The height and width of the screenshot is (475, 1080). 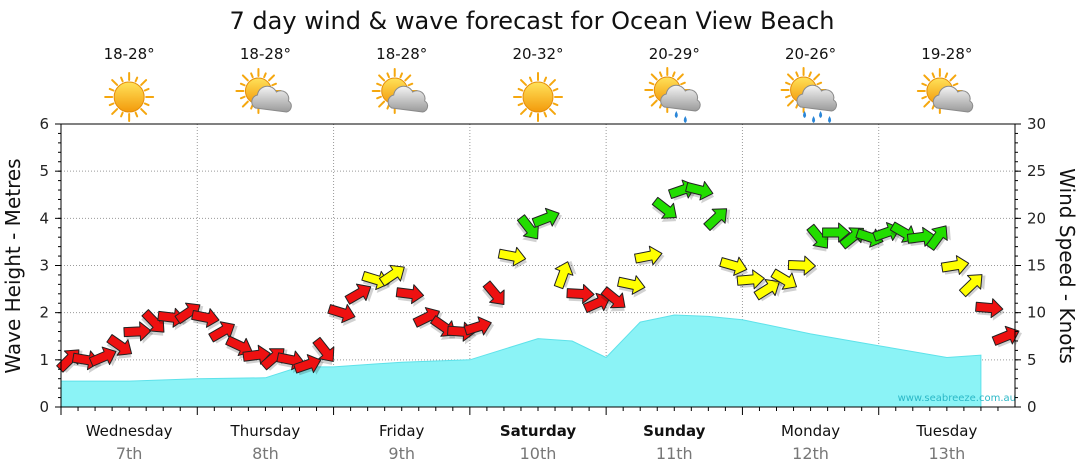 What do you see at coordinates (1036, 171) in the screenshot?
I see `right-tick-label: 25` at bounding box center [1036, 171].